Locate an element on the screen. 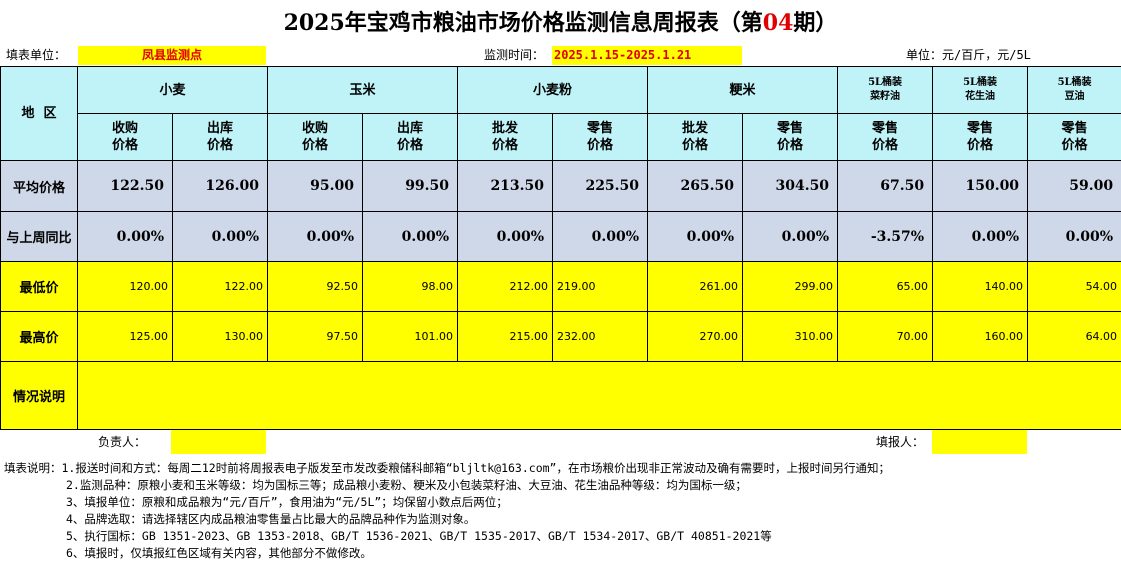 This screenshot has height=562, width=1121. group-header-corn: 玉米 is located at coordinates (363, 90).